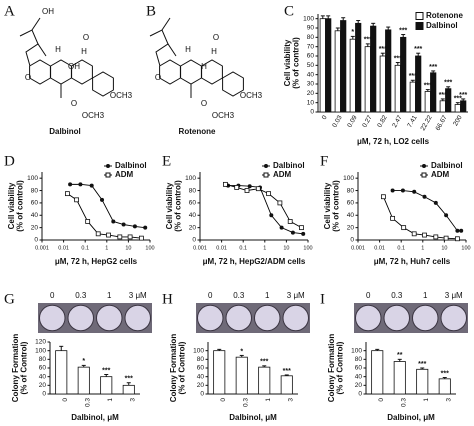  I want to click on atom-label: OH, so click(48, 11).